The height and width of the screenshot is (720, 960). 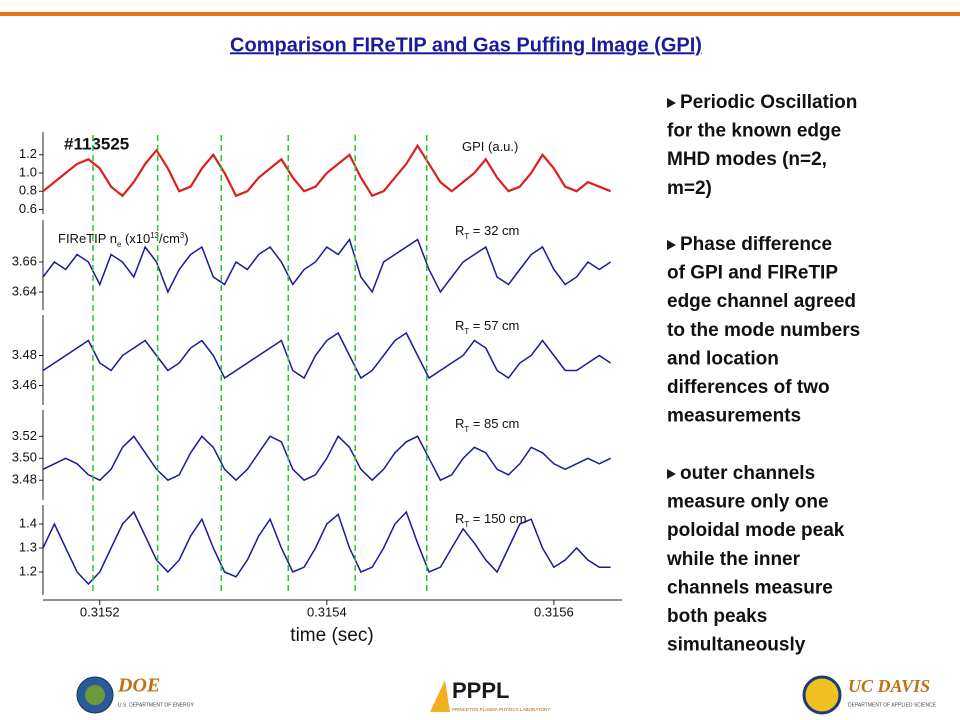 What do you see at coordinates (24, 260) in the screenshot?
I see `y-tick-label: 3.66` at bounding box center [24, 260].